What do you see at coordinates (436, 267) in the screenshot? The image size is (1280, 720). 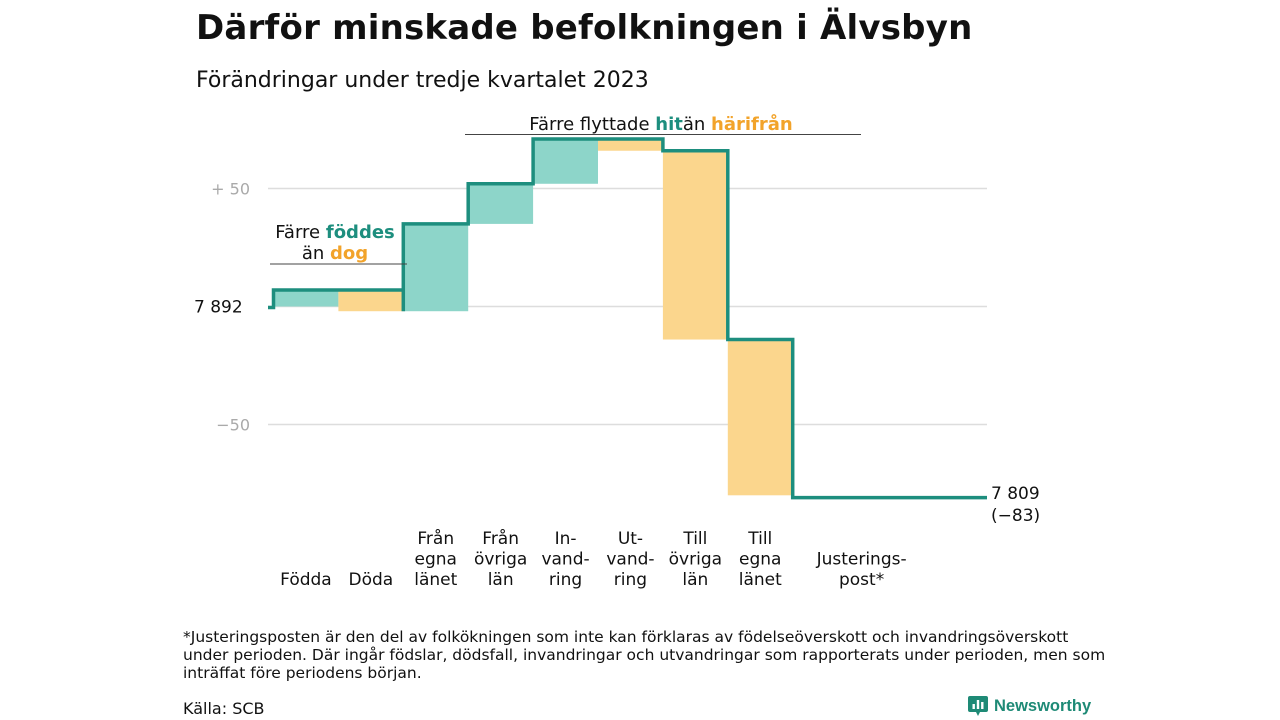 I see `bar-fran-egna-lanet` at bounding box center [436, 267].